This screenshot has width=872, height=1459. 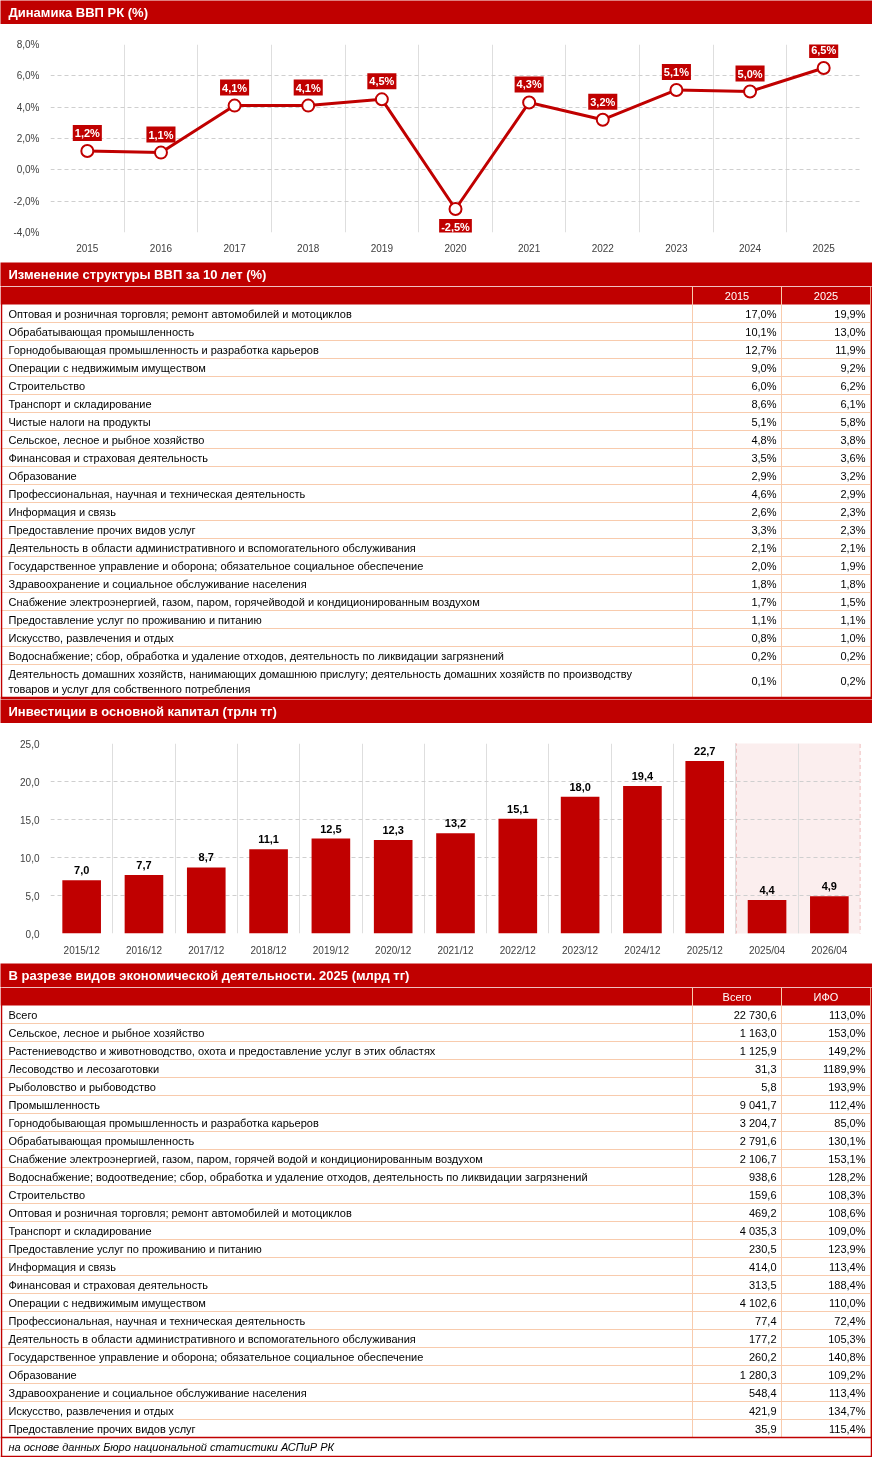 What do you see at coordinates (847, 1212) in the screenshot?
I see `data-label: 108,6%` at bounding box center [847, 1212].